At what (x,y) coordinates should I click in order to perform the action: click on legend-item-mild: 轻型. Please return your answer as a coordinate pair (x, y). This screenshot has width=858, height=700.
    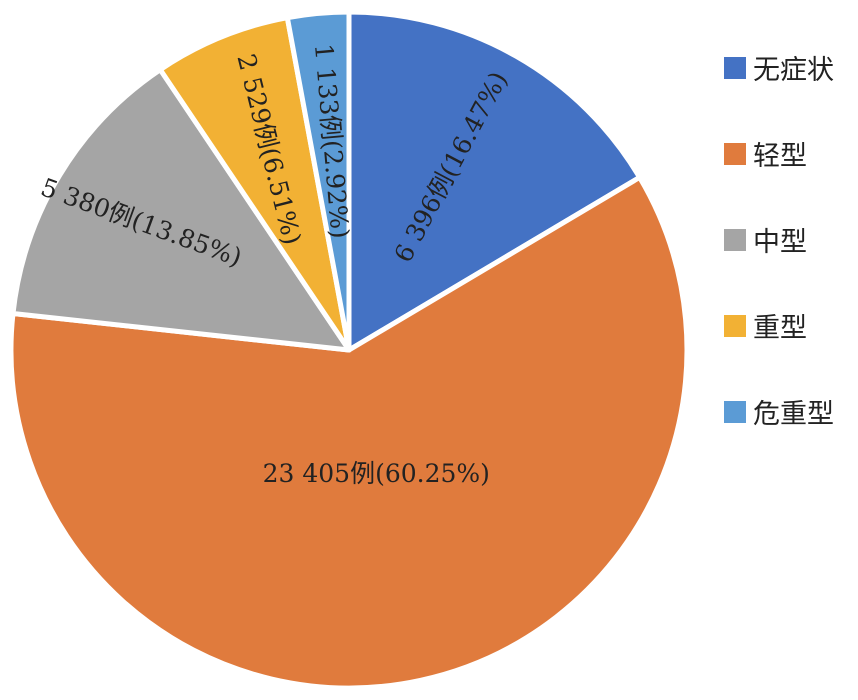
    Looking at the image, I should click on (791, 155).